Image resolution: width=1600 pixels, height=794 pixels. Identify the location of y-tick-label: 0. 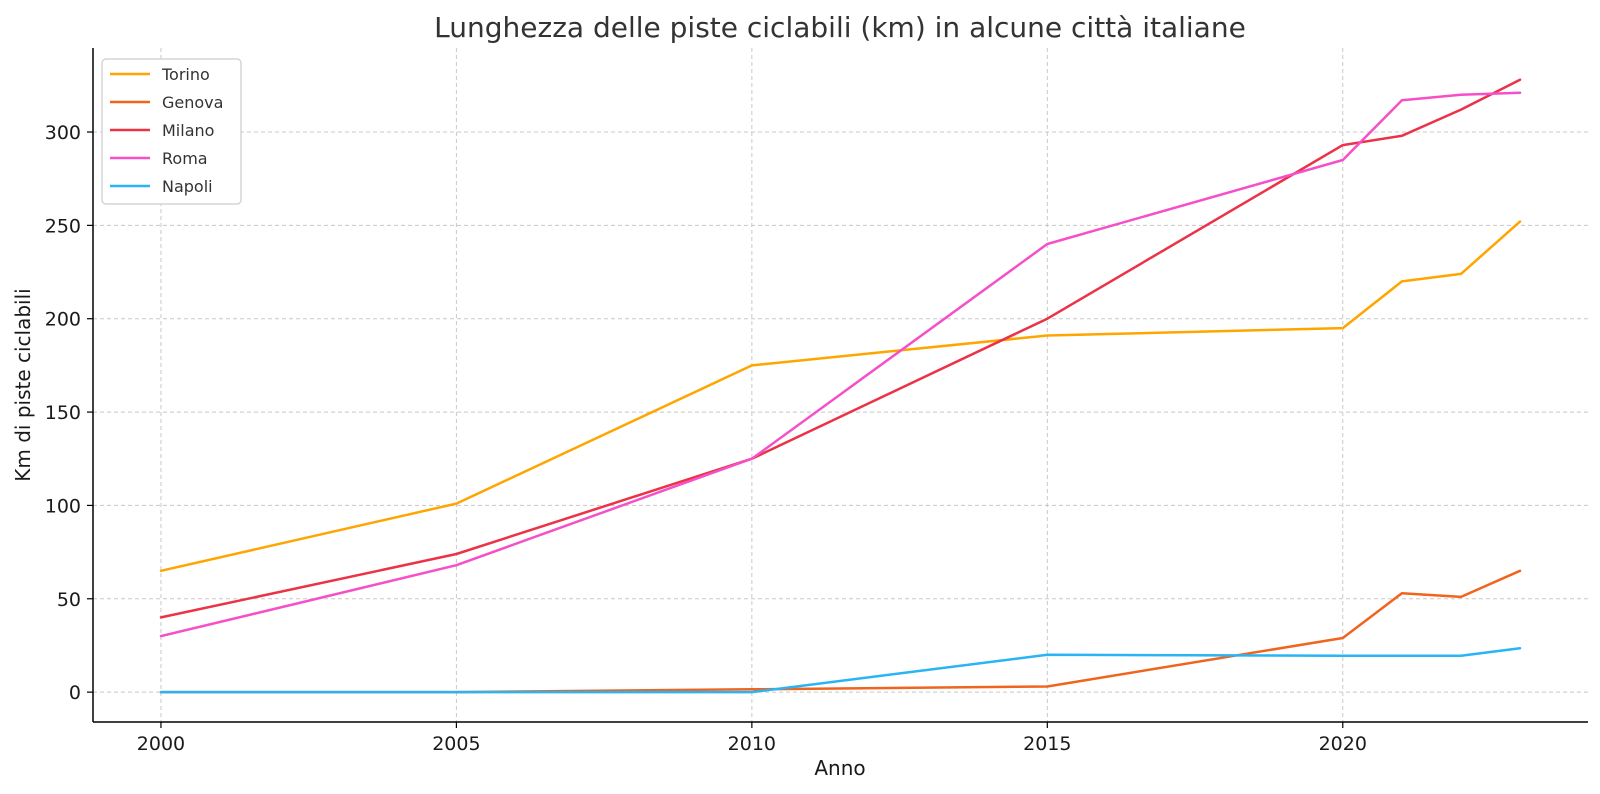
(75, 693).